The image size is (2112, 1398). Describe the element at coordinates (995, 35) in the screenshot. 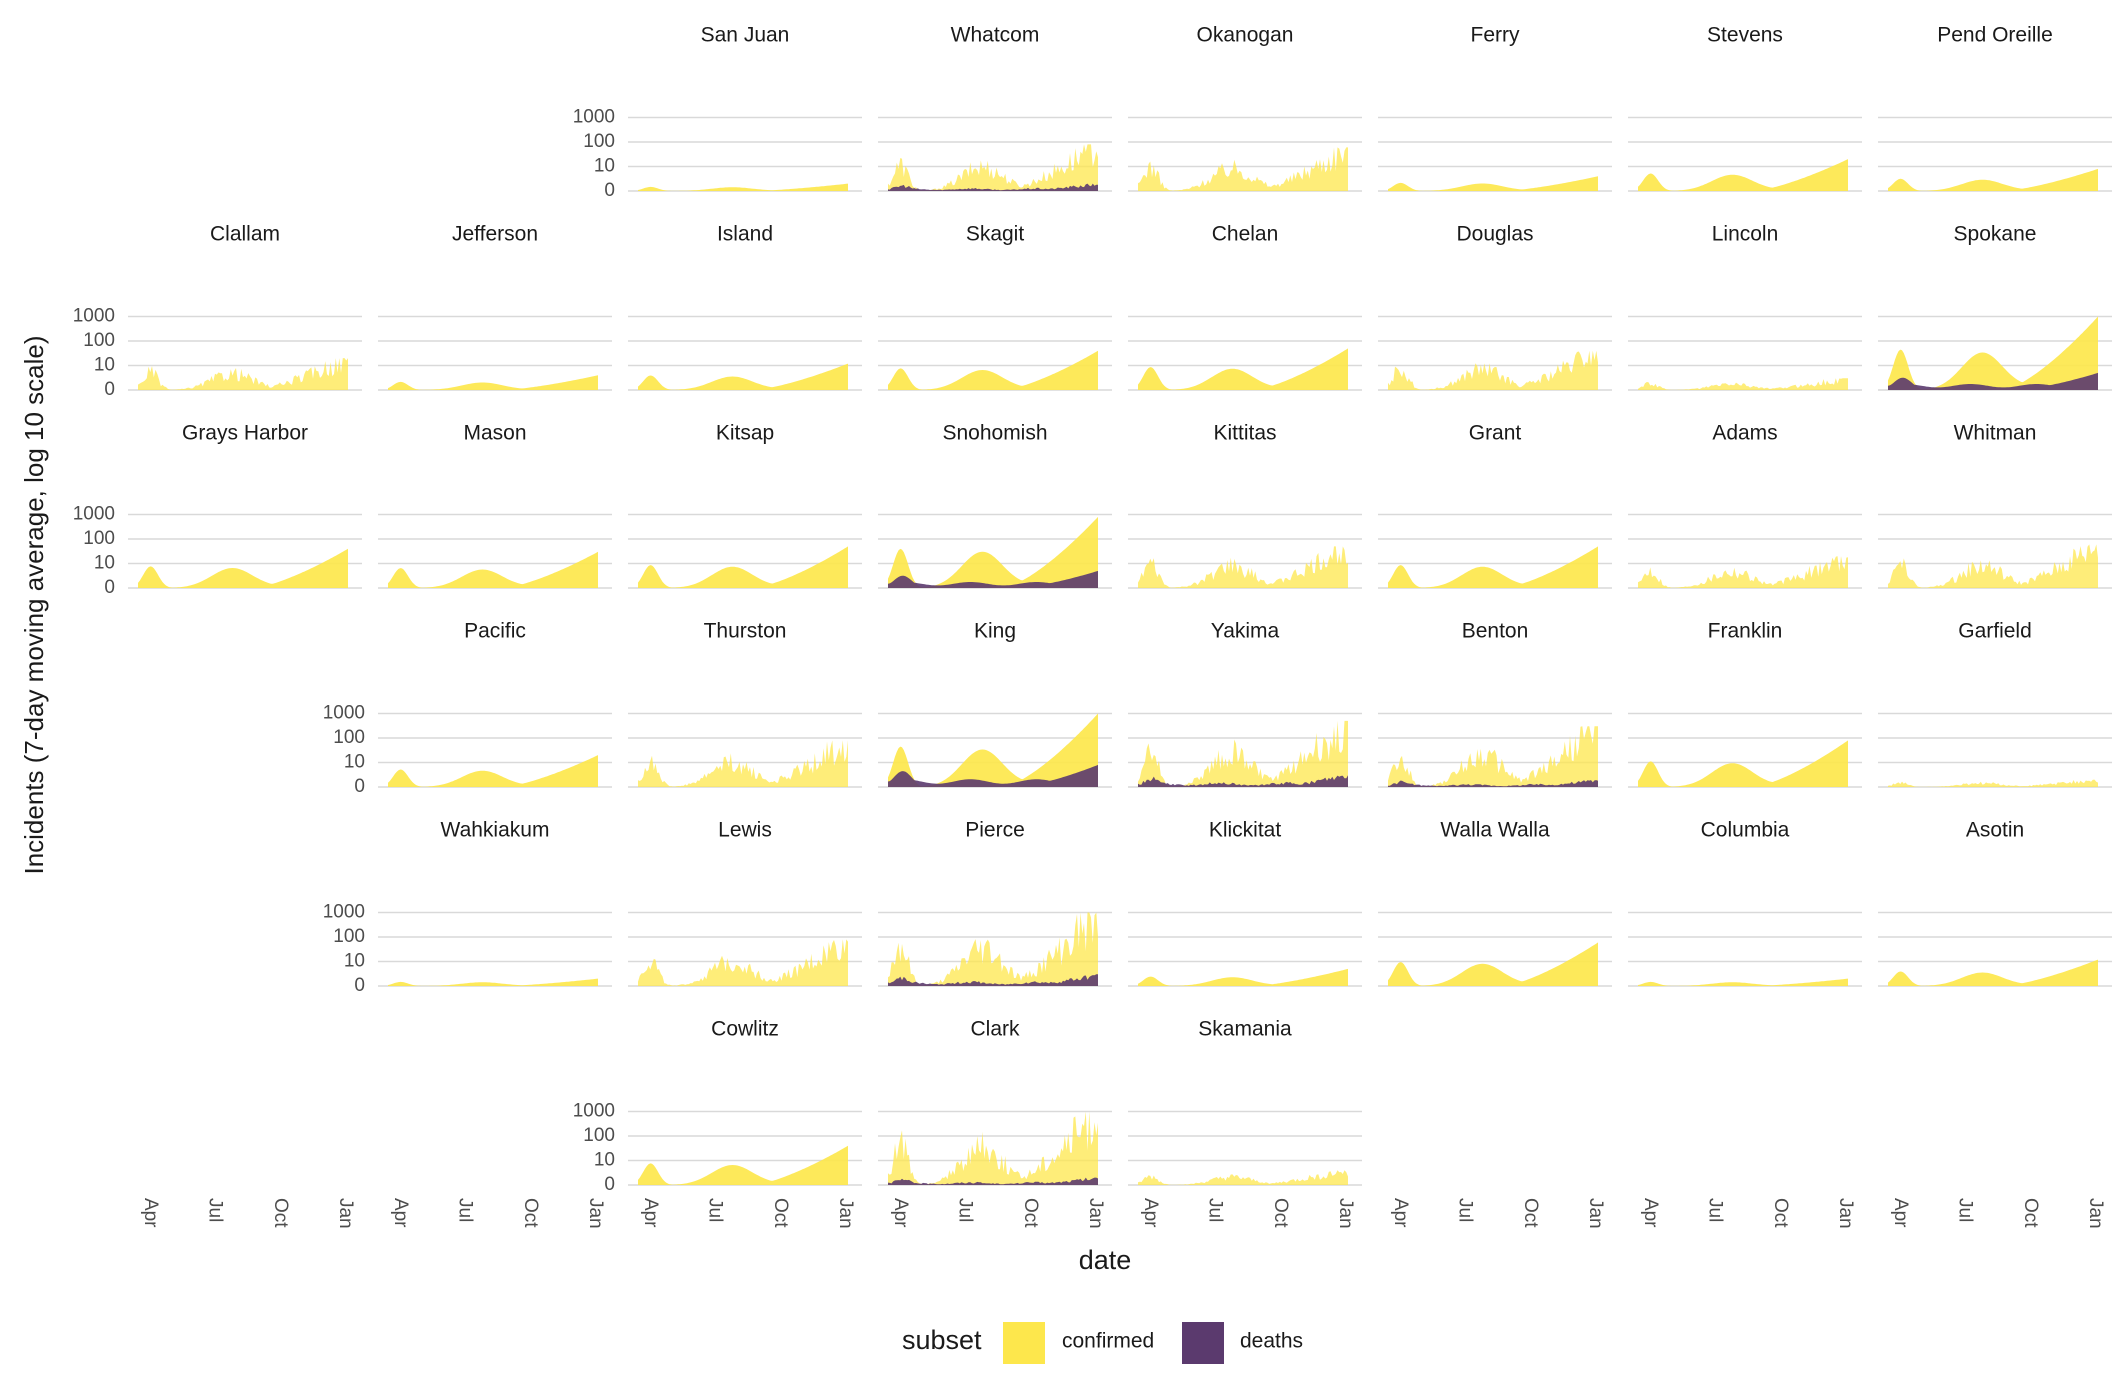

I see `panel-title: Whatcom` at that location.